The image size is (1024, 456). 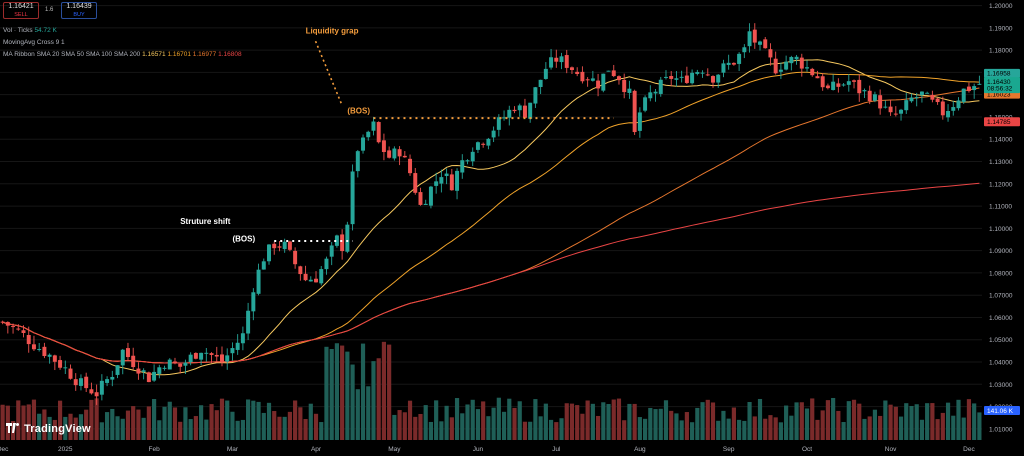 I want to click on sell-button: 1.16421 SELL, so click(x=21, y=10).